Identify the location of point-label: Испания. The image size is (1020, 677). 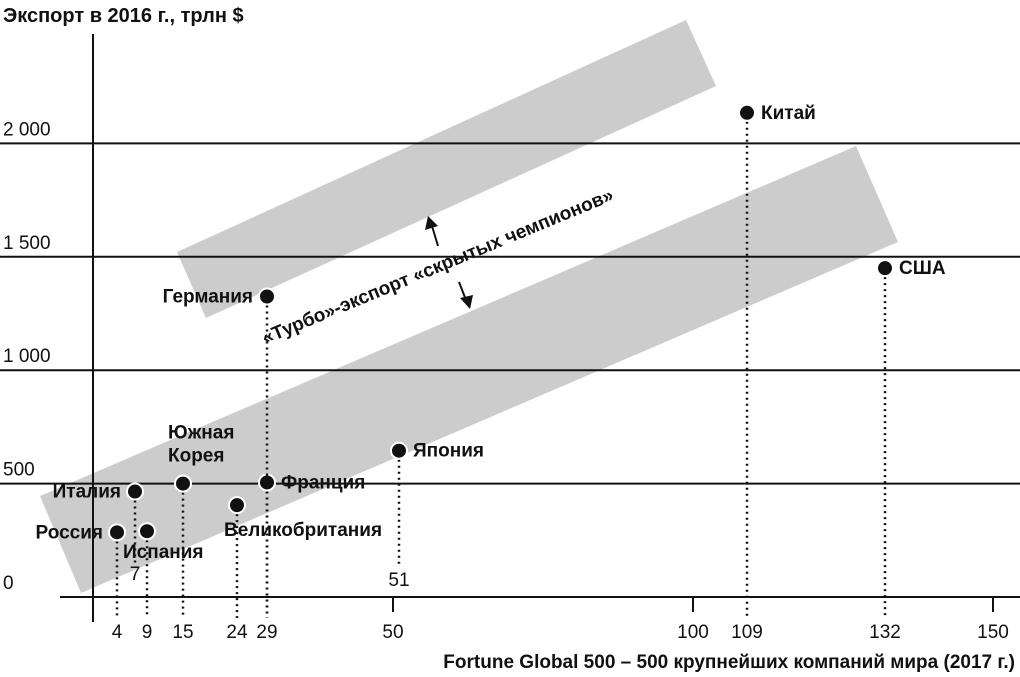
(163, 552).